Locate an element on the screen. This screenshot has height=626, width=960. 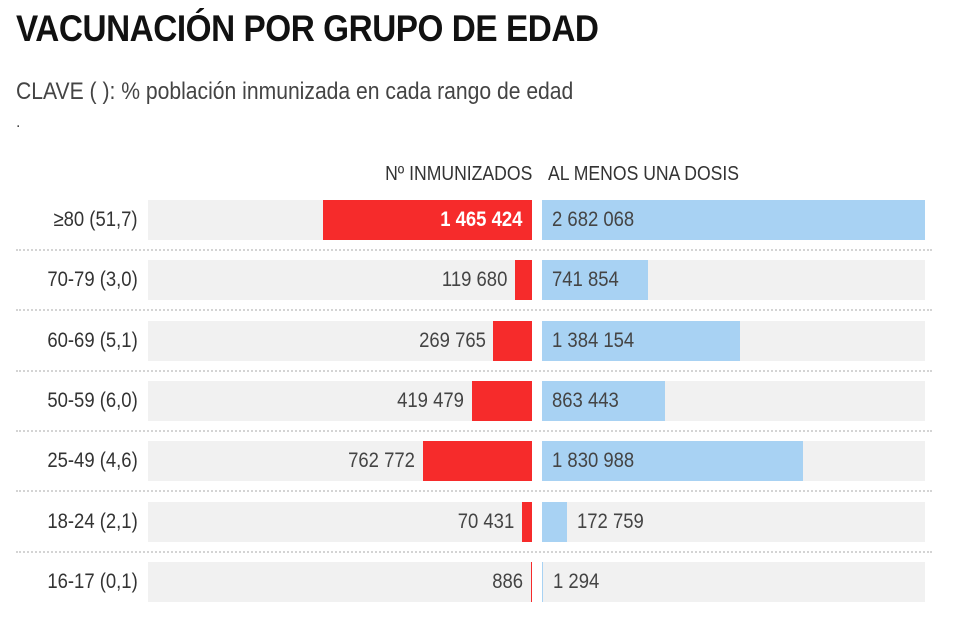
chart-row: 50-59 (6,0) 419 479 863 443 is located at coordinates (480, 410).